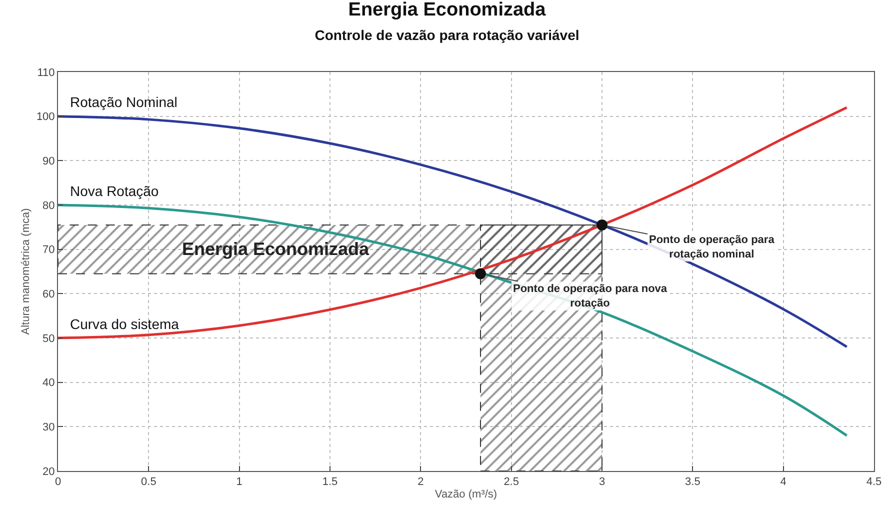 The width and height of the screenshot is (894, 511). What do you see at coordinates (511, 482) in the screenshot?
I see `x-tick-label: 2.5` at bounding box center [511, 482].